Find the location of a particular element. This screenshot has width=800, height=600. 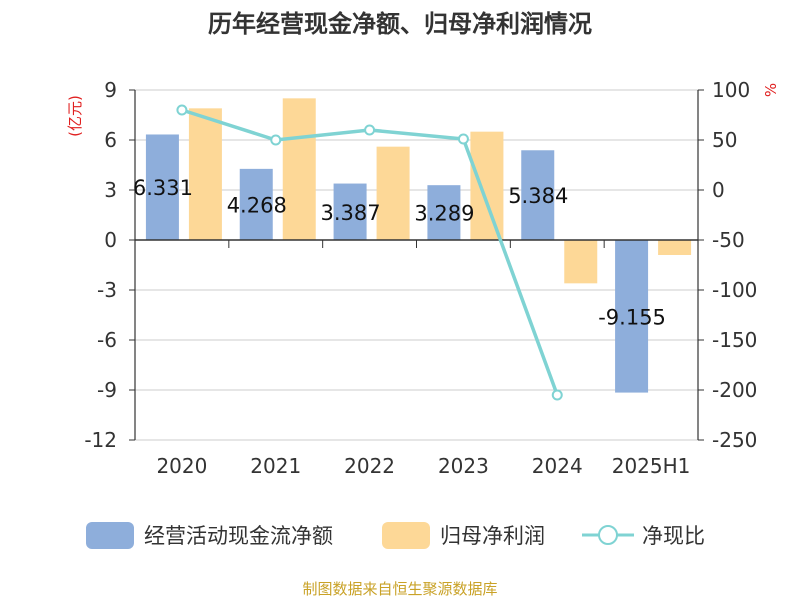

source-note: 制图数据来自恒生聚源数据库 is located at coordinates (399, 589).